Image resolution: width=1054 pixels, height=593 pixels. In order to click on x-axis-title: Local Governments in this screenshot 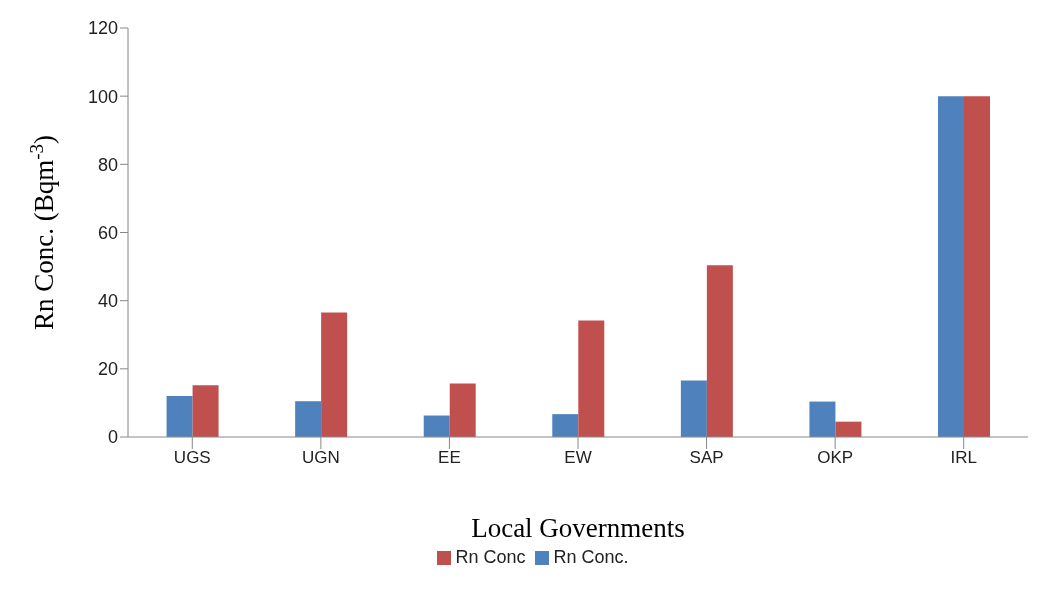, I will do `click(578, 528)`.